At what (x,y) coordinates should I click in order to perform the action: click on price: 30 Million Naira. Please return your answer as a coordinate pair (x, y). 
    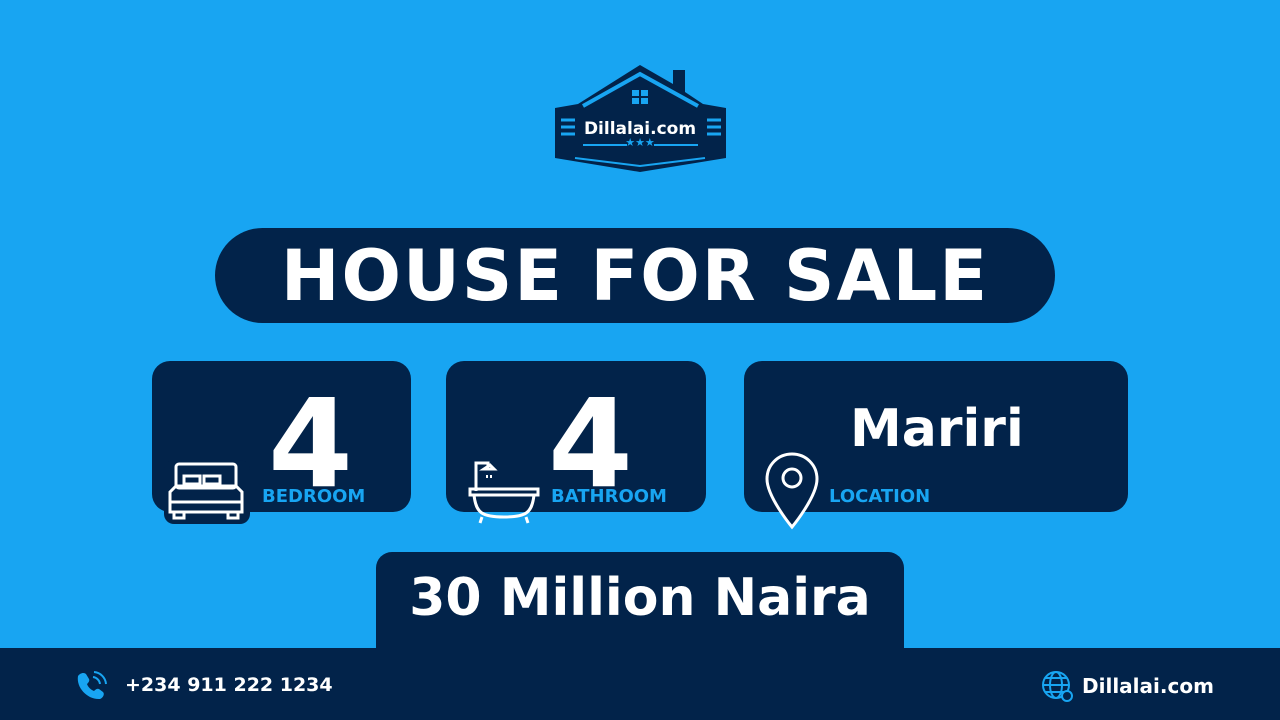
    Looking at the image, I should click on (640, 598).